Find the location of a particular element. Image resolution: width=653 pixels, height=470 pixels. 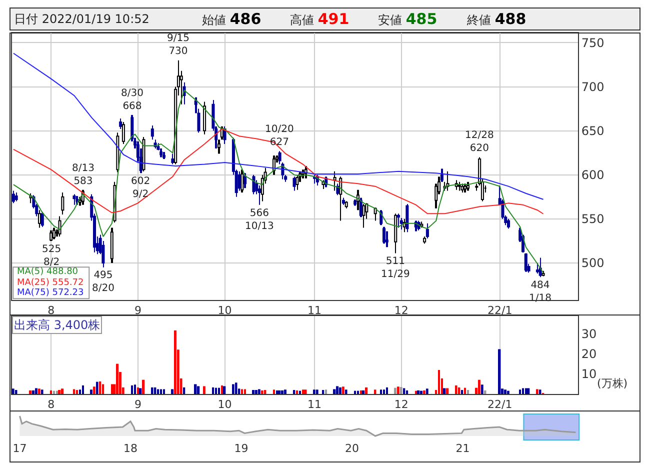

text: 始値 486 is located at coordinates (232, 19).